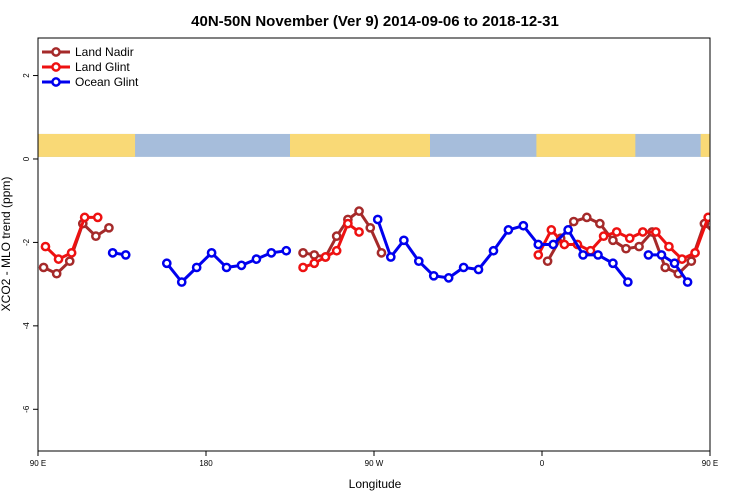  What do you see at coordinates (26, 75) in the screenshot?
I see `y-tick-label-0: 2` at bounding box center [26, 75].